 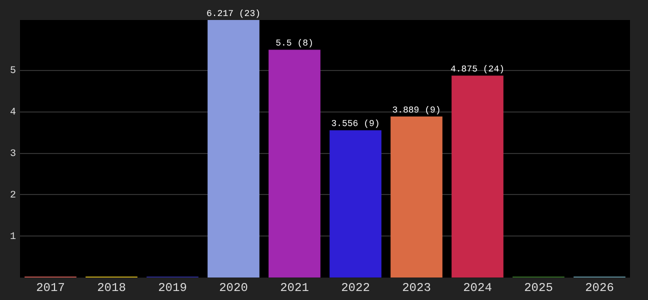 I want to click on y-tick-label: 1, so click(x=13, y=237).